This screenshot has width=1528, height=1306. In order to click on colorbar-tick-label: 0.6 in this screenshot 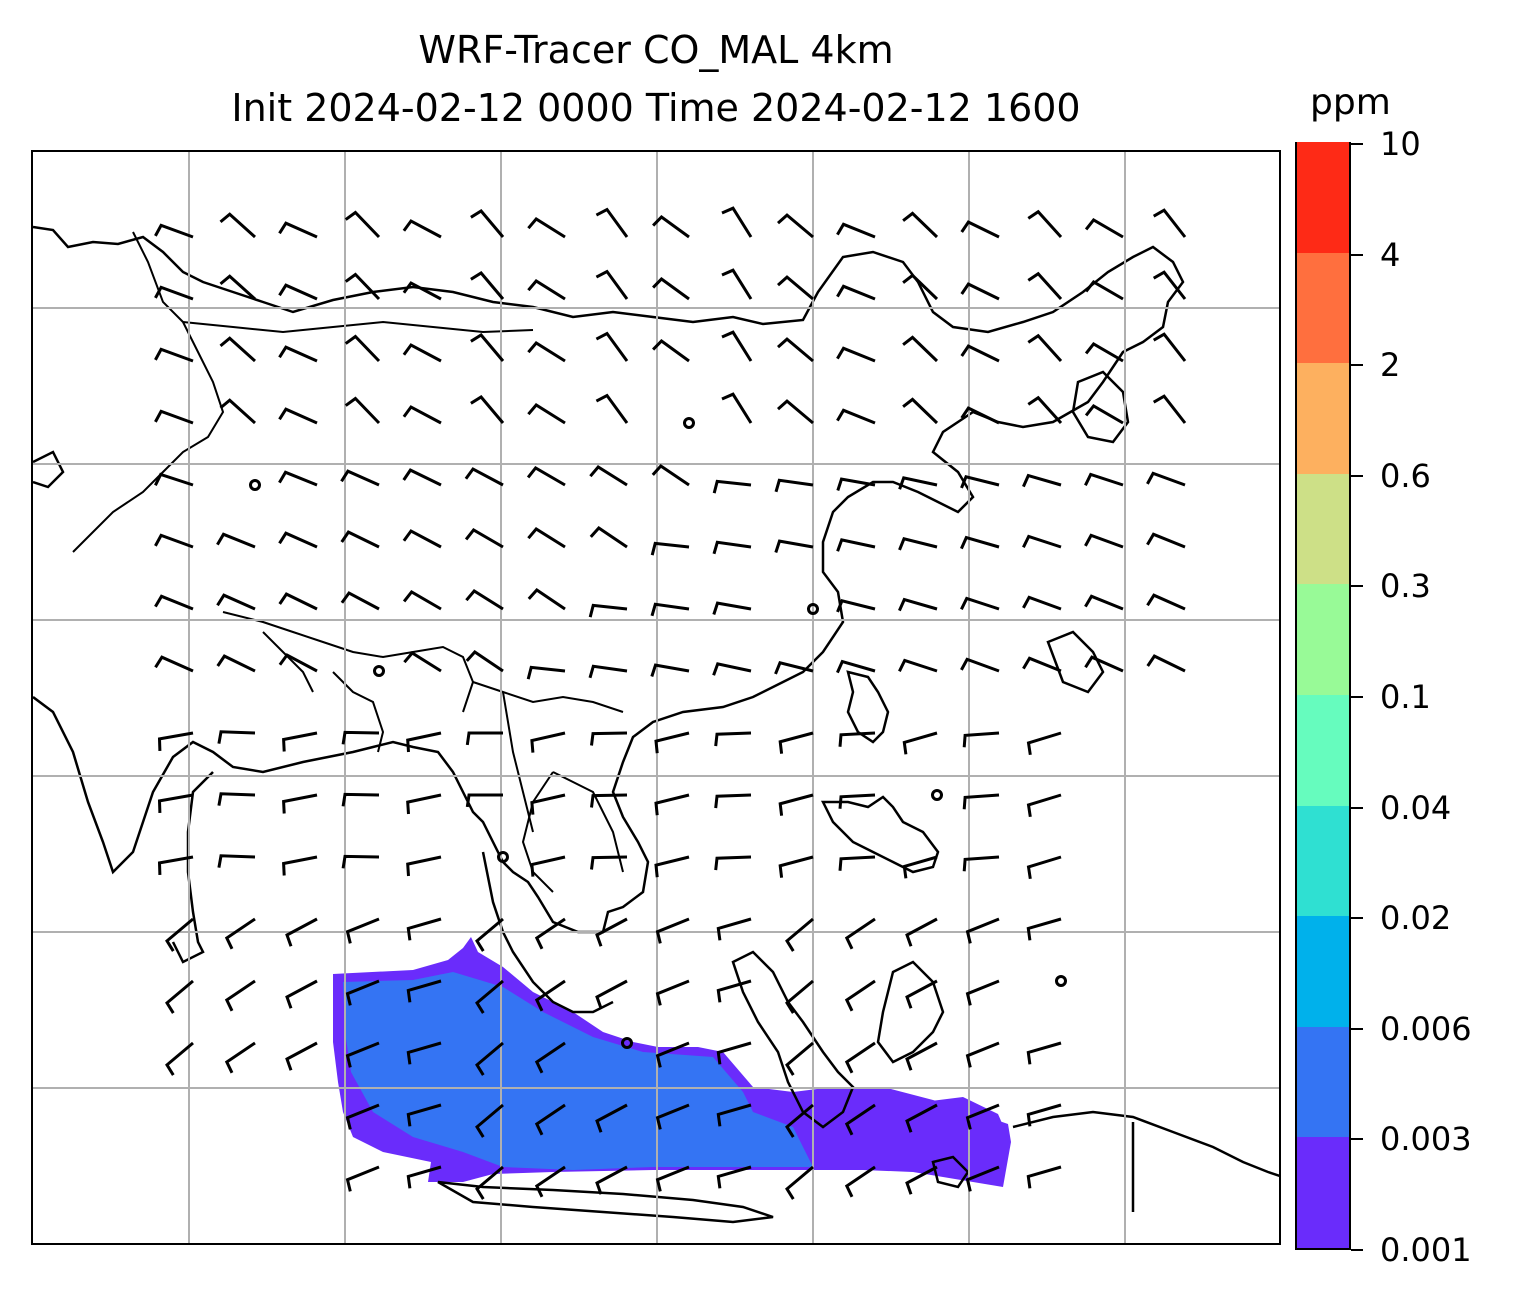, I will do `click(1405, 475)`.